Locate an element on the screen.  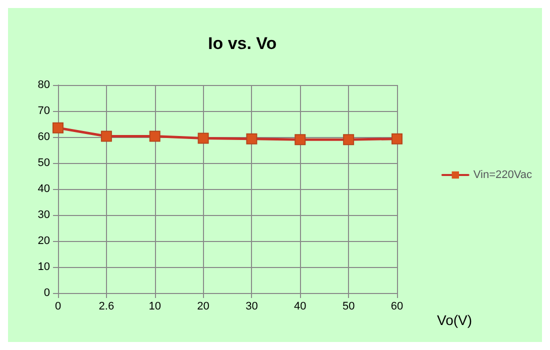
x-tick-label: 2.6 is located at coordinates (106, 306).